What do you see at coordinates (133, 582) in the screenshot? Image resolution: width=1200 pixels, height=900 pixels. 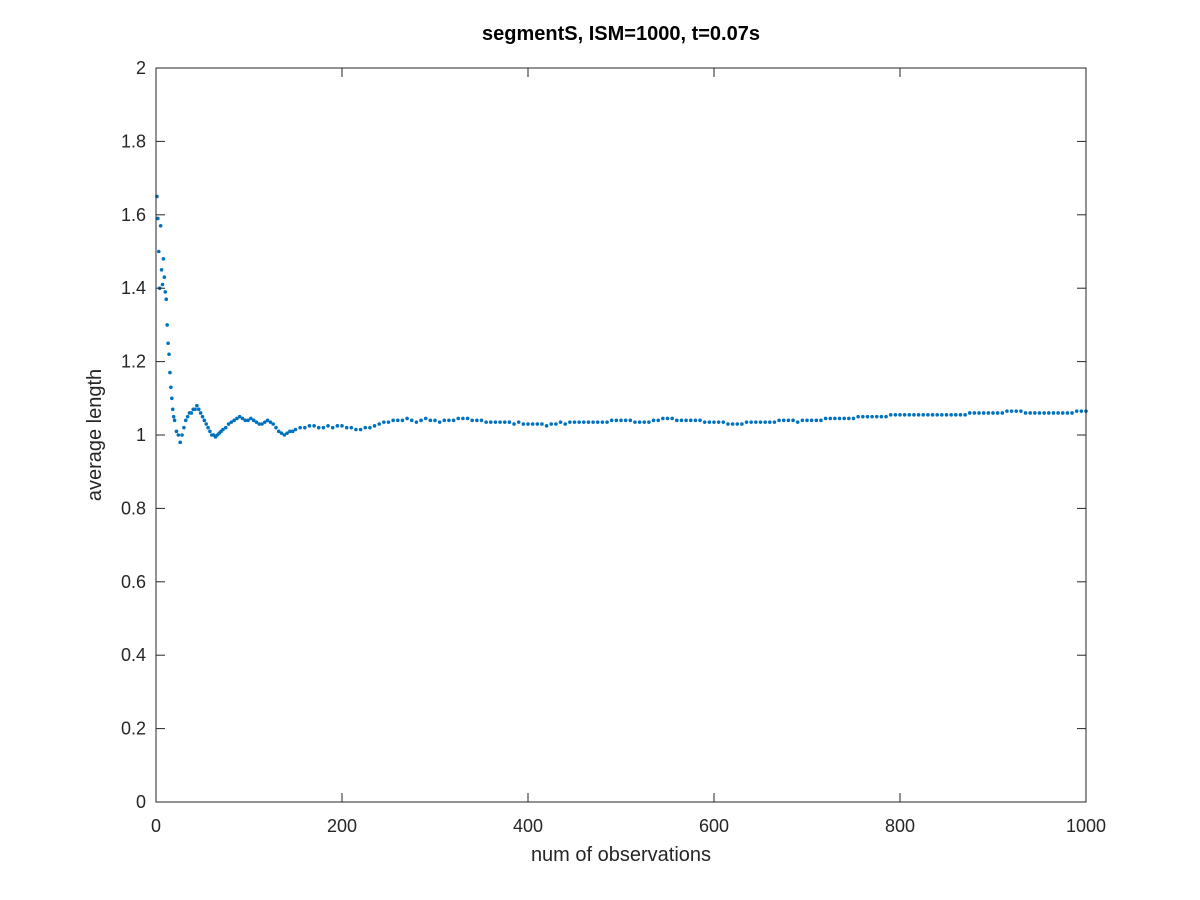 I see `y-tick-label: 0.6` at bounding box center [133, 582].